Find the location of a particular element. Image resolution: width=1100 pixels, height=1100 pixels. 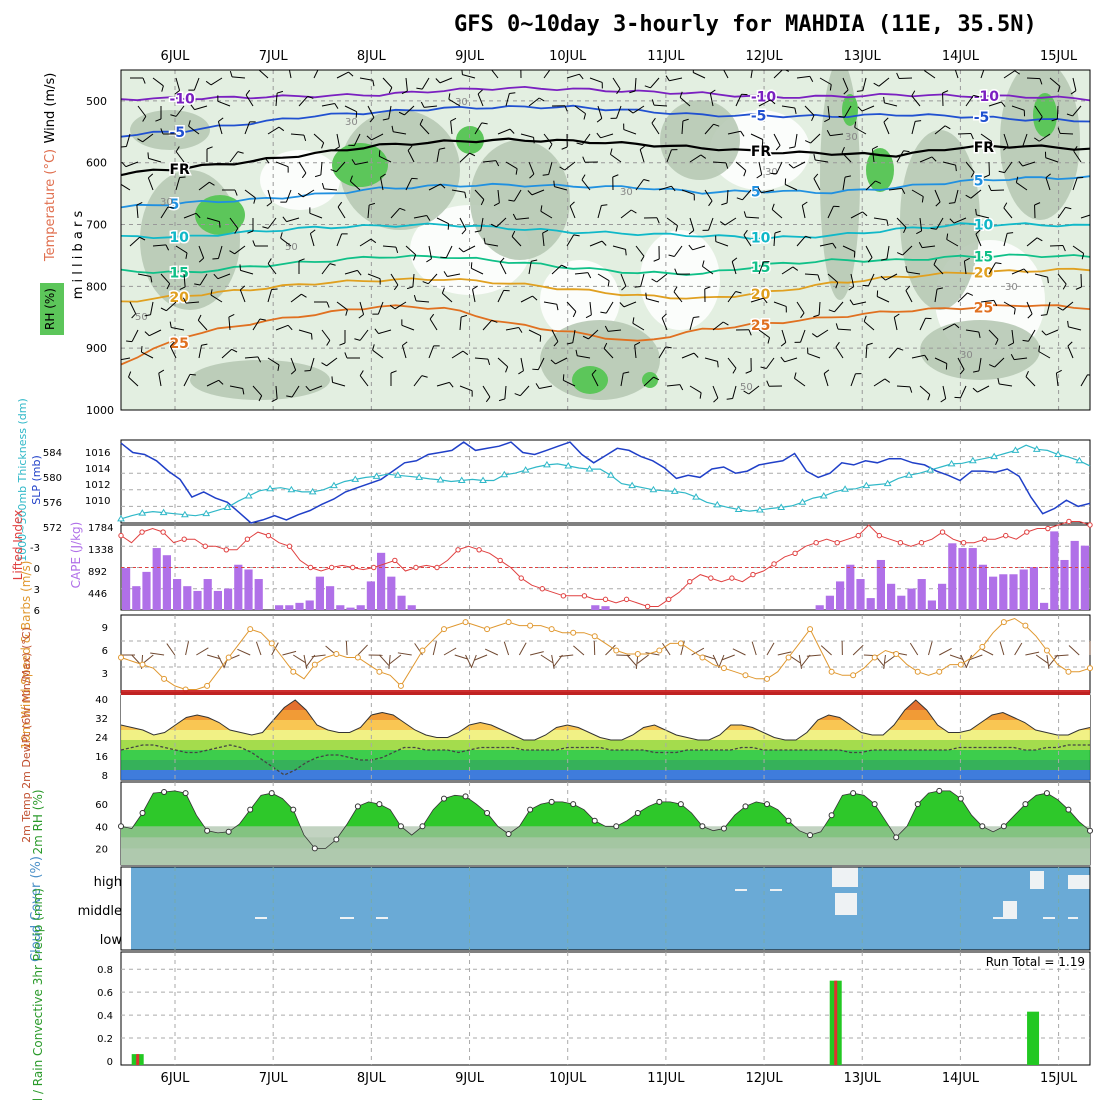

date-tick-label-top: 13JUL is located at coordinates (863, 56).